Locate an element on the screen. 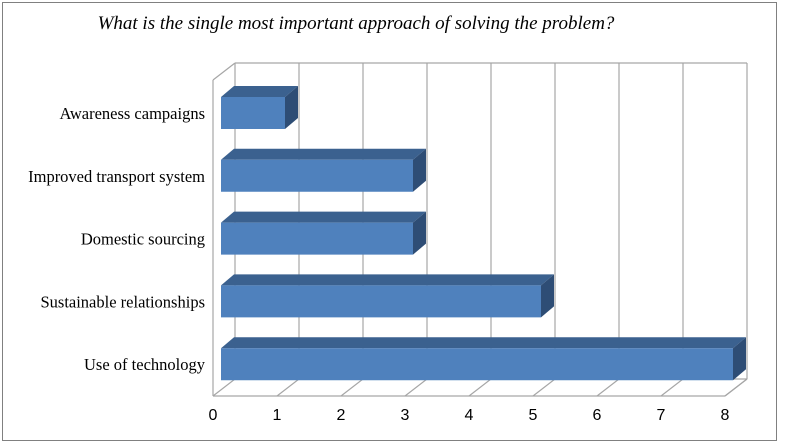  x-tick-label-0: 0 is located at coordinates (213, 415).